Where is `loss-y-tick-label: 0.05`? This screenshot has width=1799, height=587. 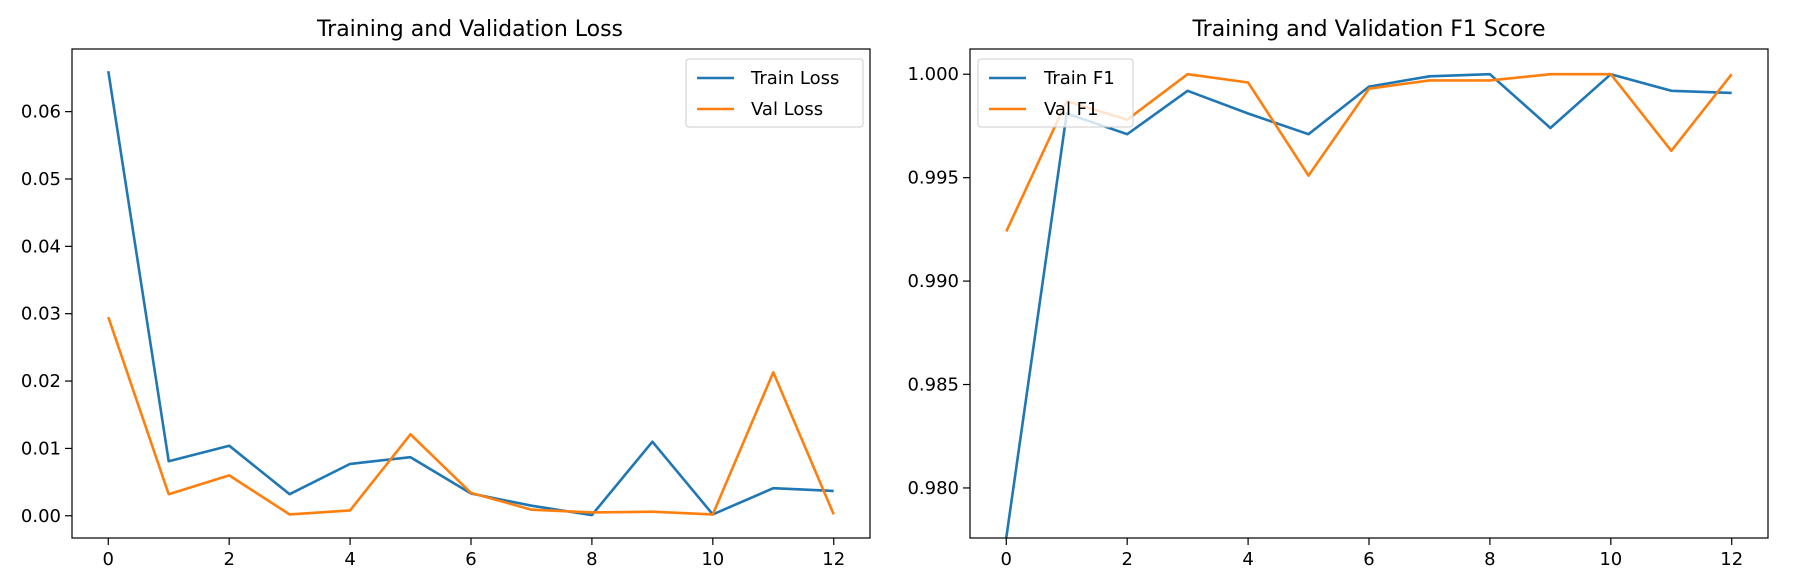
loss-y-tick-label: 0.05 is located at coordinates (41, 179).